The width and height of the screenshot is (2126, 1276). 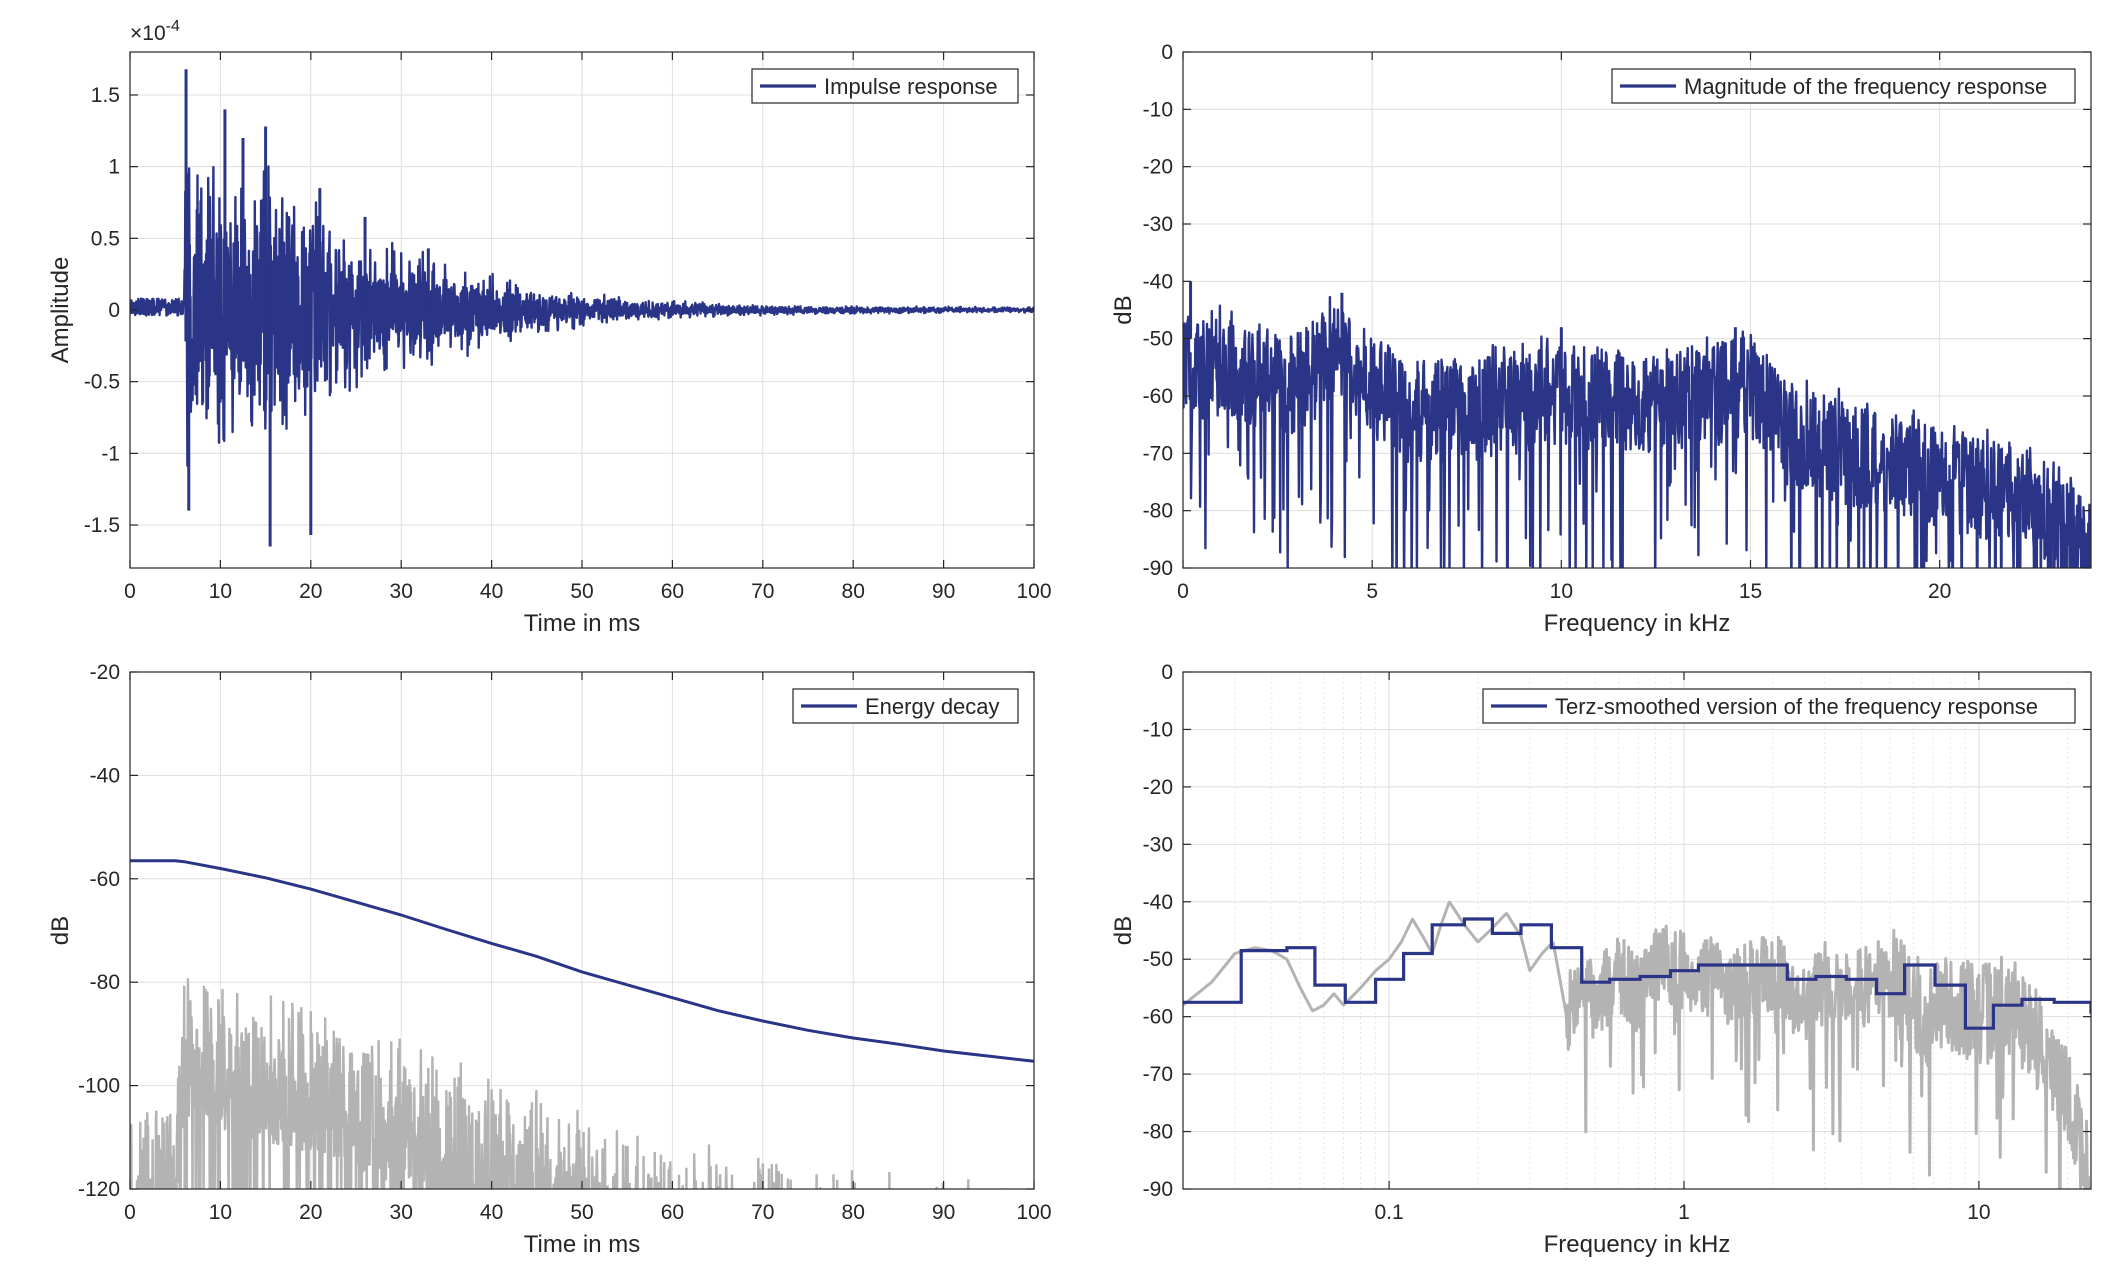 I want to click on legend-box, so click(x=1843, y=86).